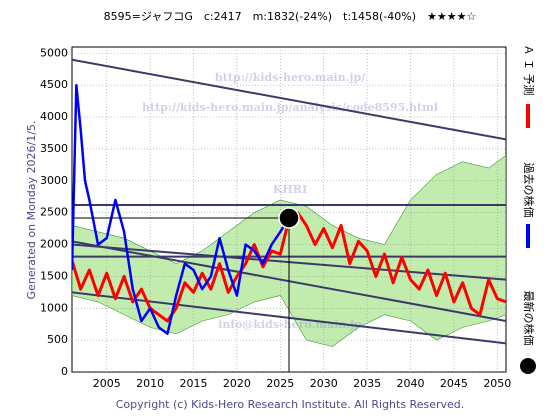  I want to click on x-tick-label: 2020, so click(237, 383).